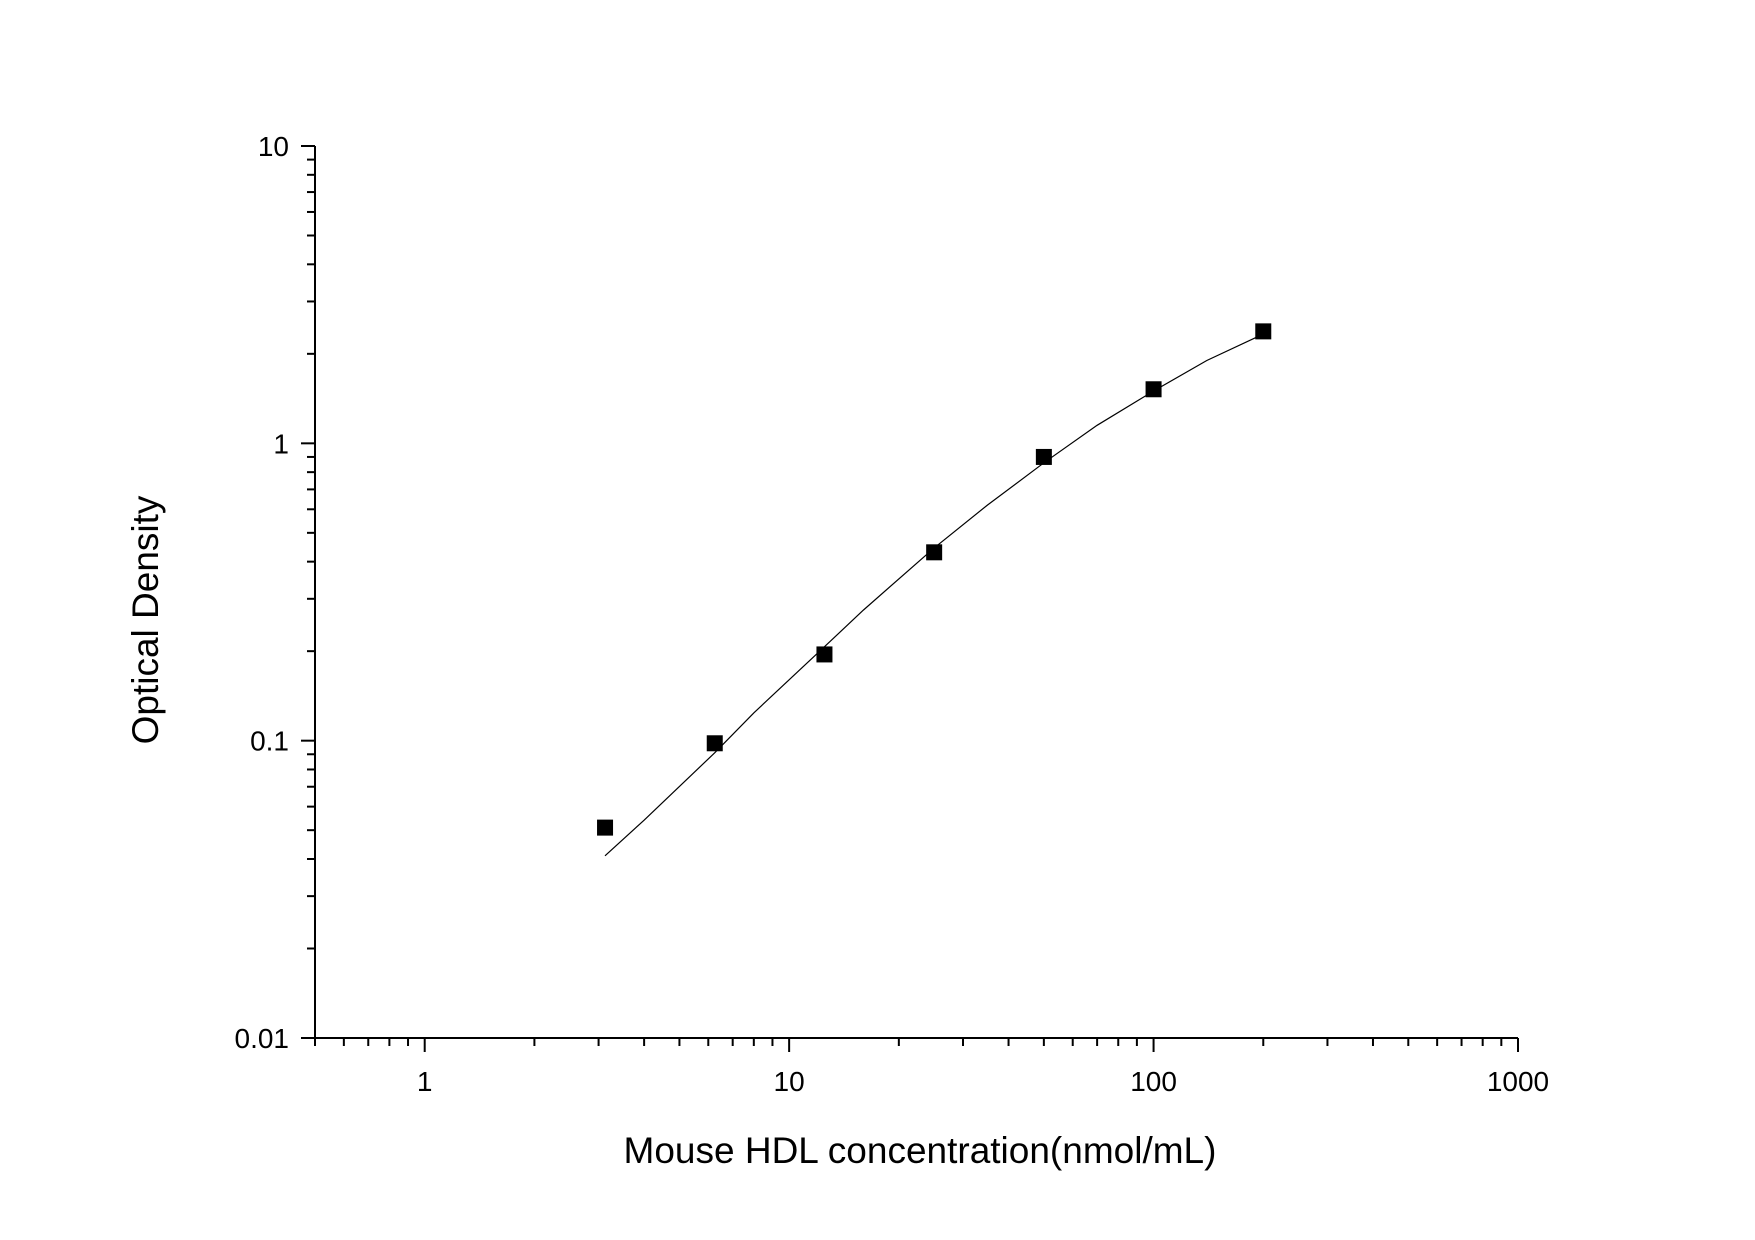 This screenshot has width=1755, height=1240. I want to click on x-tick-label: 10, so click(789, 1081).